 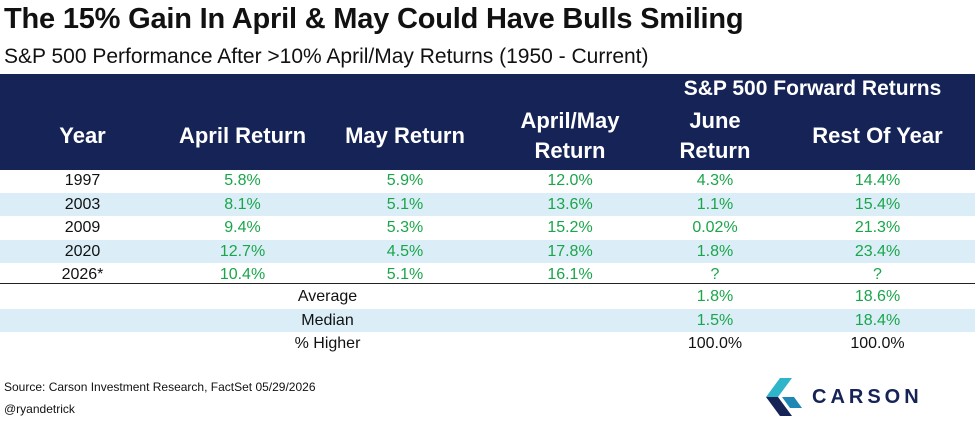 What do you see at coordinates (877, 320) in the screenshot?
I see `summary-rest: 18.4%` at bounding box center [877, 320].